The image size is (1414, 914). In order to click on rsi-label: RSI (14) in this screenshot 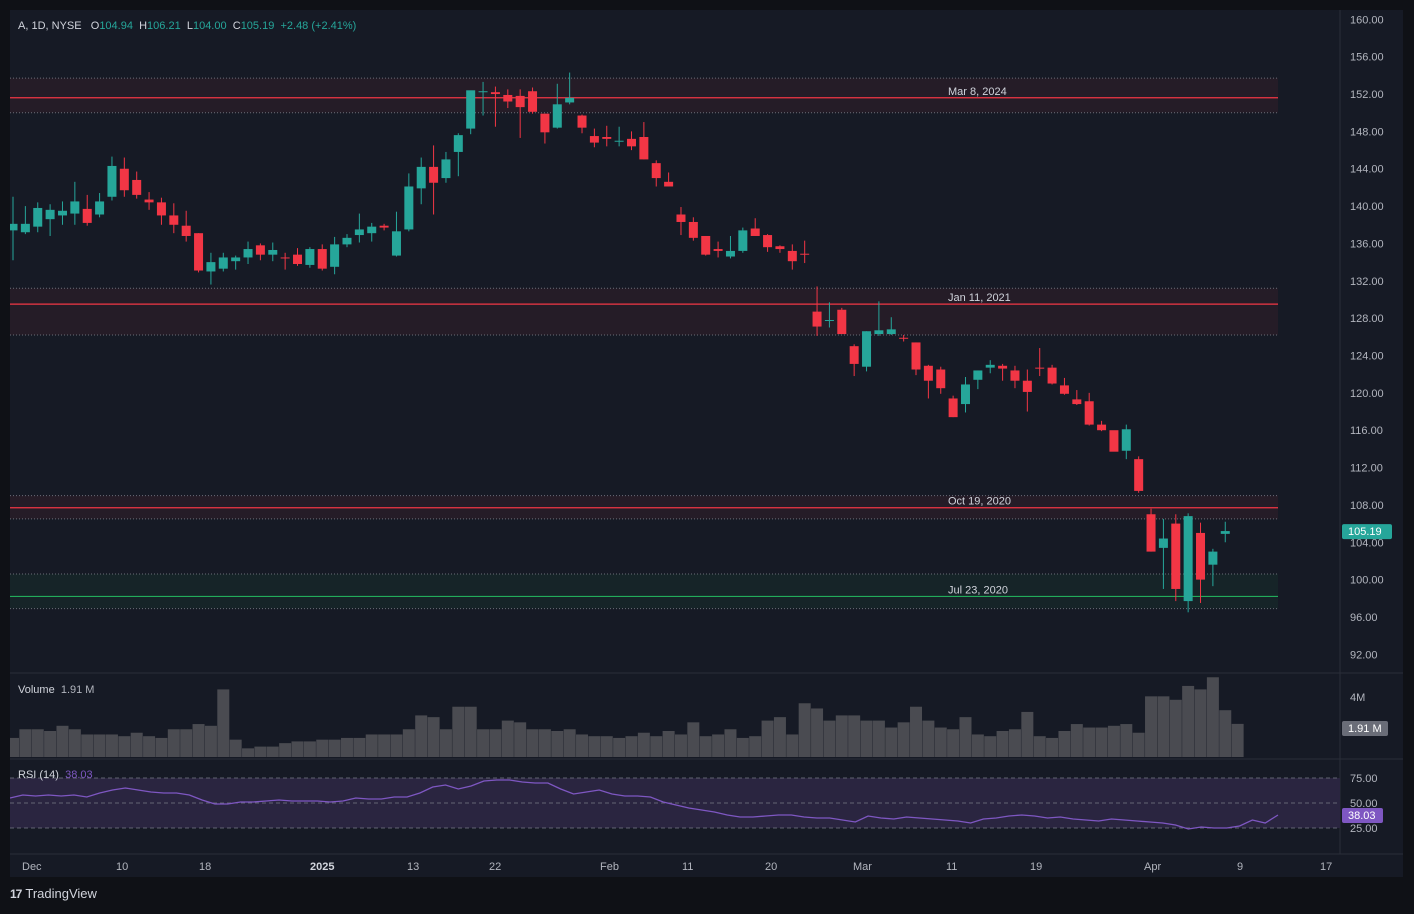, I will do `click(38, 775)`.